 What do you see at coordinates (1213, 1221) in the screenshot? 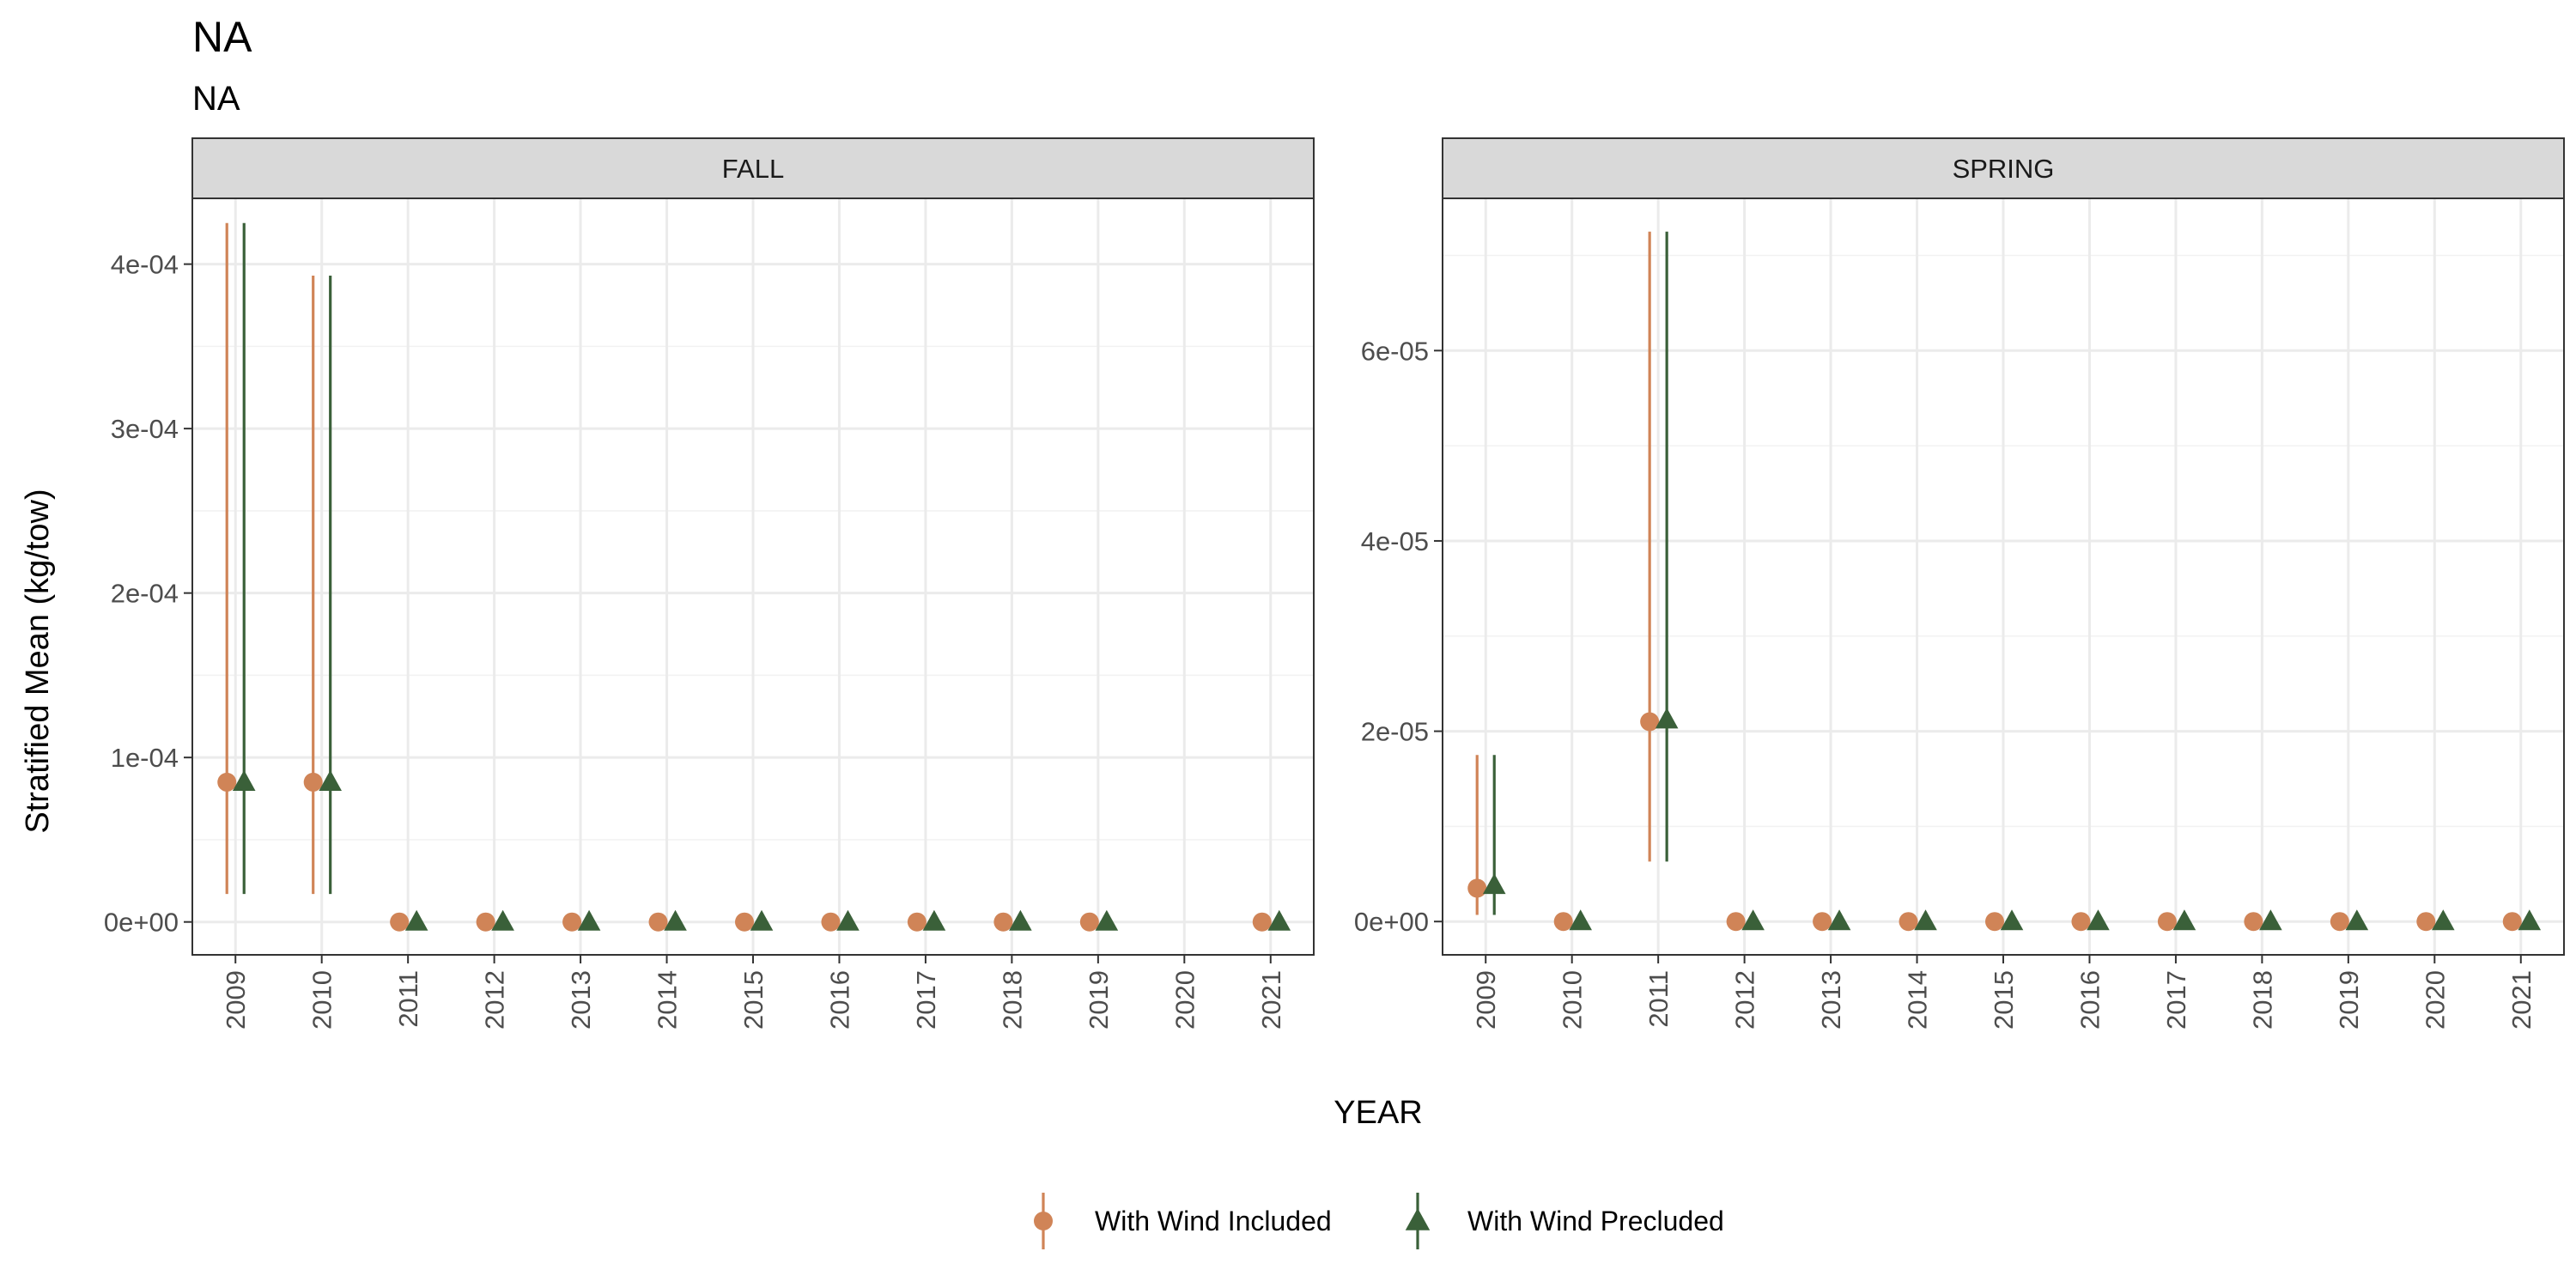
I see `legend-label: With Wind Included` at bounding box center [1213, 1221].